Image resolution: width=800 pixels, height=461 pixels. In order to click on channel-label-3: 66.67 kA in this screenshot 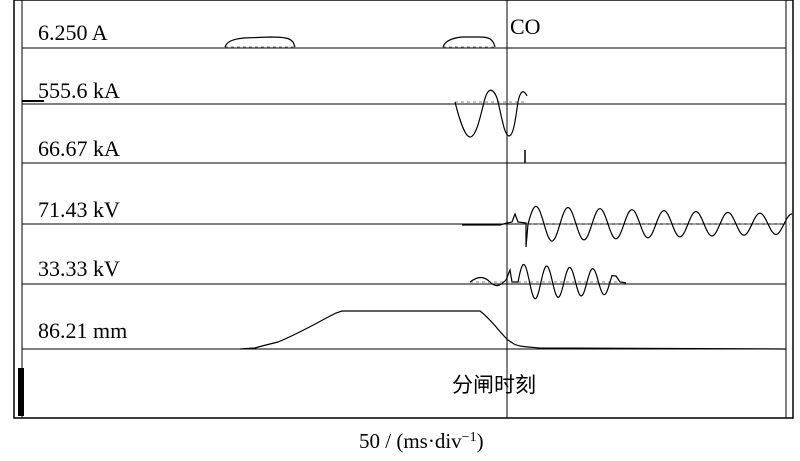, I will do `click(79, 148)`.